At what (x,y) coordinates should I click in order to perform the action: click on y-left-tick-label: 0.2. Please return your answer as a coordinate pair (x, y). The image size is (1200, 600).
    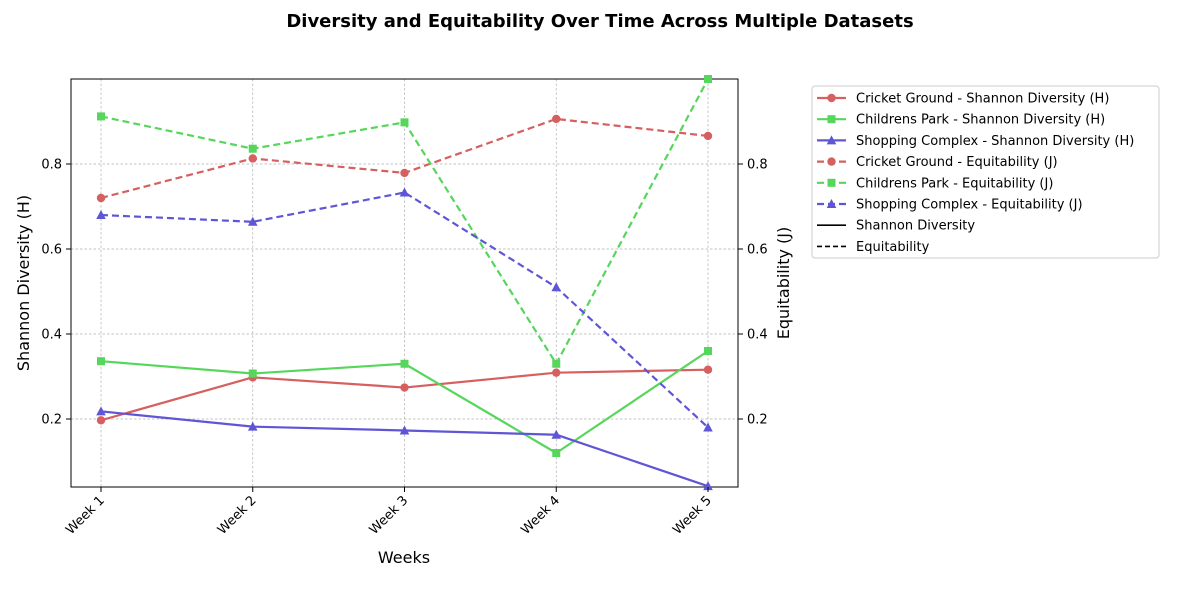
    Looking at the image, I should click on (51, 420).